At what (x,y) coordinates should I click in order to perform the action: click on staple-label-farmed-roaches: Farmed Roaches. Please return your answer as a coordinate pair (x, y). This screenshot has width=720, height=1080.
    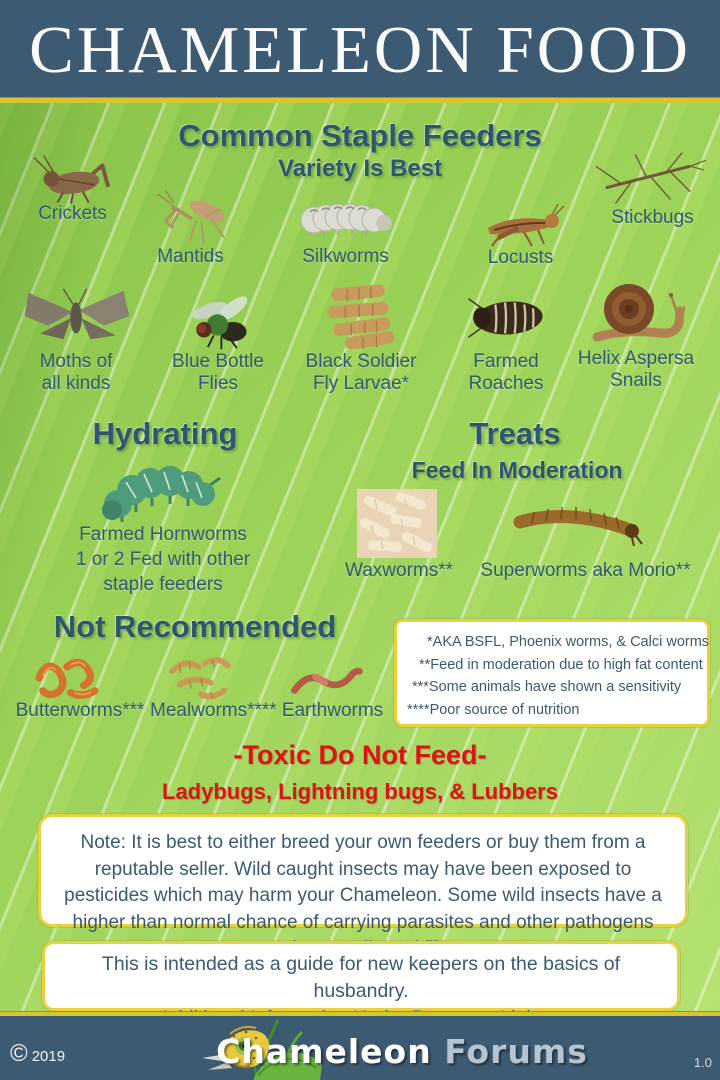
    Looking at the image, I should click on (506, 372).